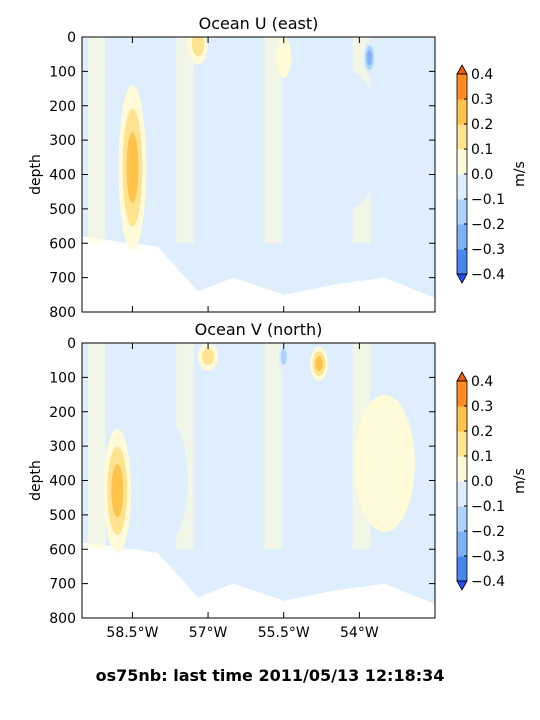  What do you see at coordinates (359, 633) in the screenshot?
I see `x-tick-label: 54°W` at bounding box center [359, 633].